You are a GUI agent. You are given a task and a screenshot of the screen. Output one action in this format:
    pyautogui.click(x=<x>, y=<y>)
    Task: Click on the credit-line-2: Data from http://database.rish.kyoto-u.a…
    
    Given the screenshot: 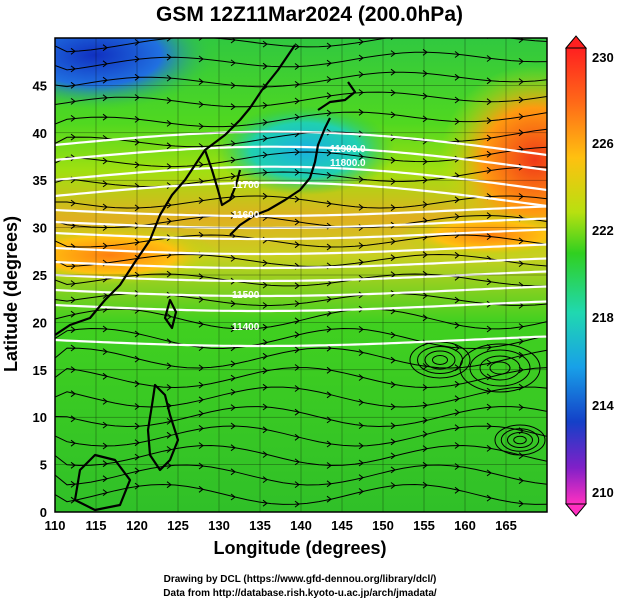 What is the action you would take?
    pyautogui.click(x=300, y=593)
    